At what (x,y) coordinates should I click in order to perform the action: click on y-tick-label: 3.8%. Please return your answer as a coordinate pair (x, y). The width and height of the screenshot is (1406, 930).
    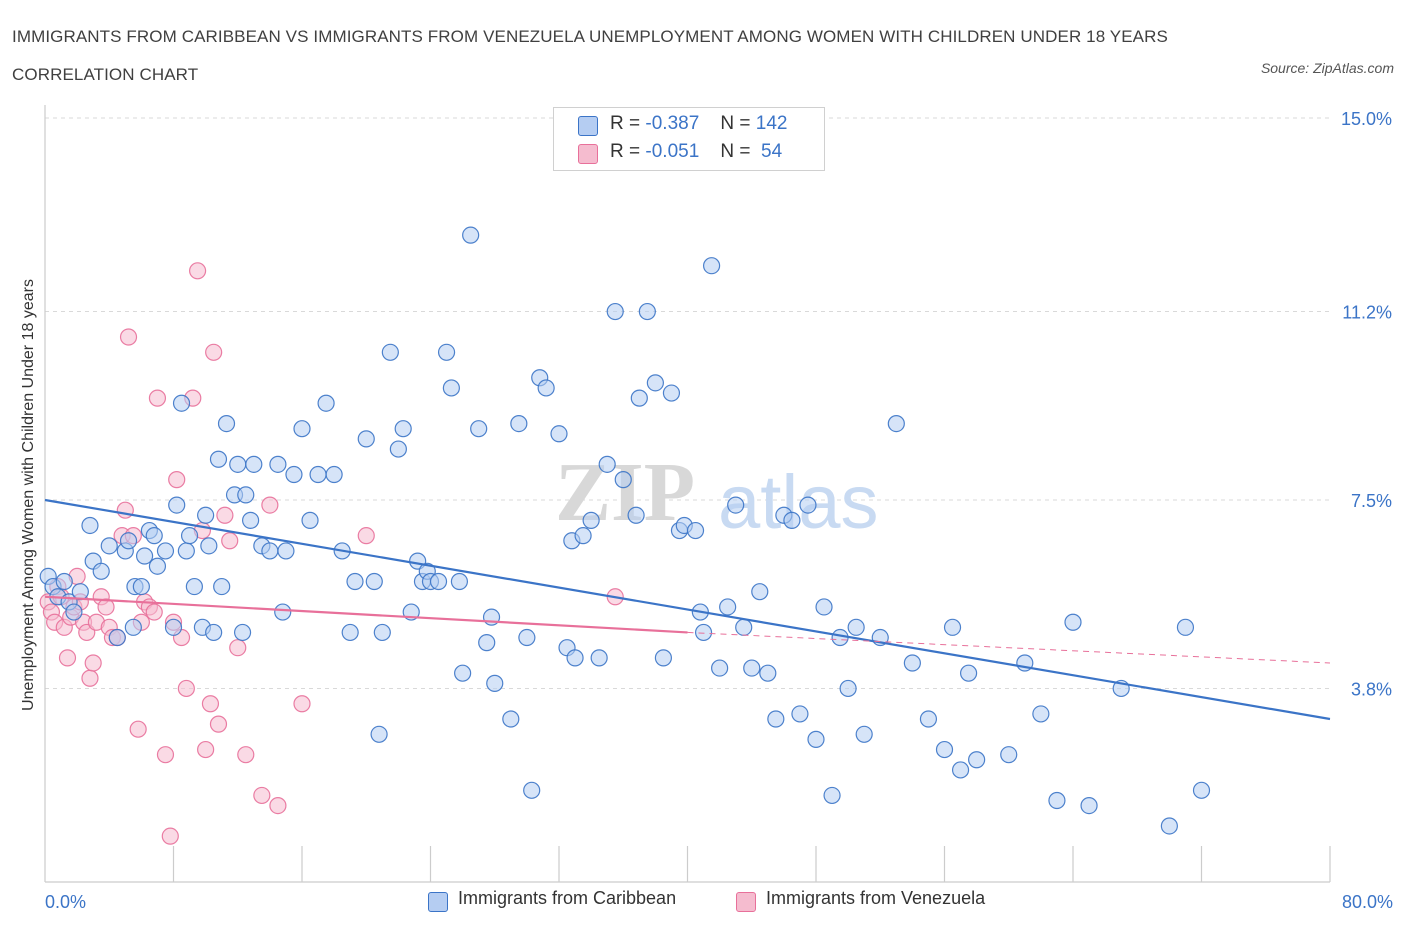
    Looking at the image, I should click on (1371, 689).